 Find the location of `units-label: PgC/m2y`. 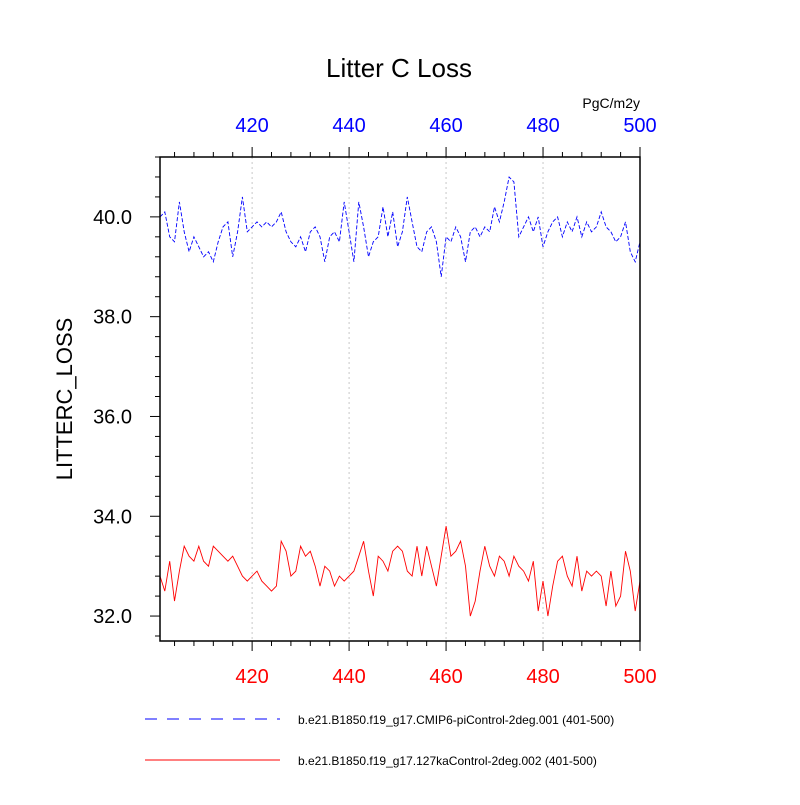

units-label: PgC/m2y is located at coordinates (611, 103).